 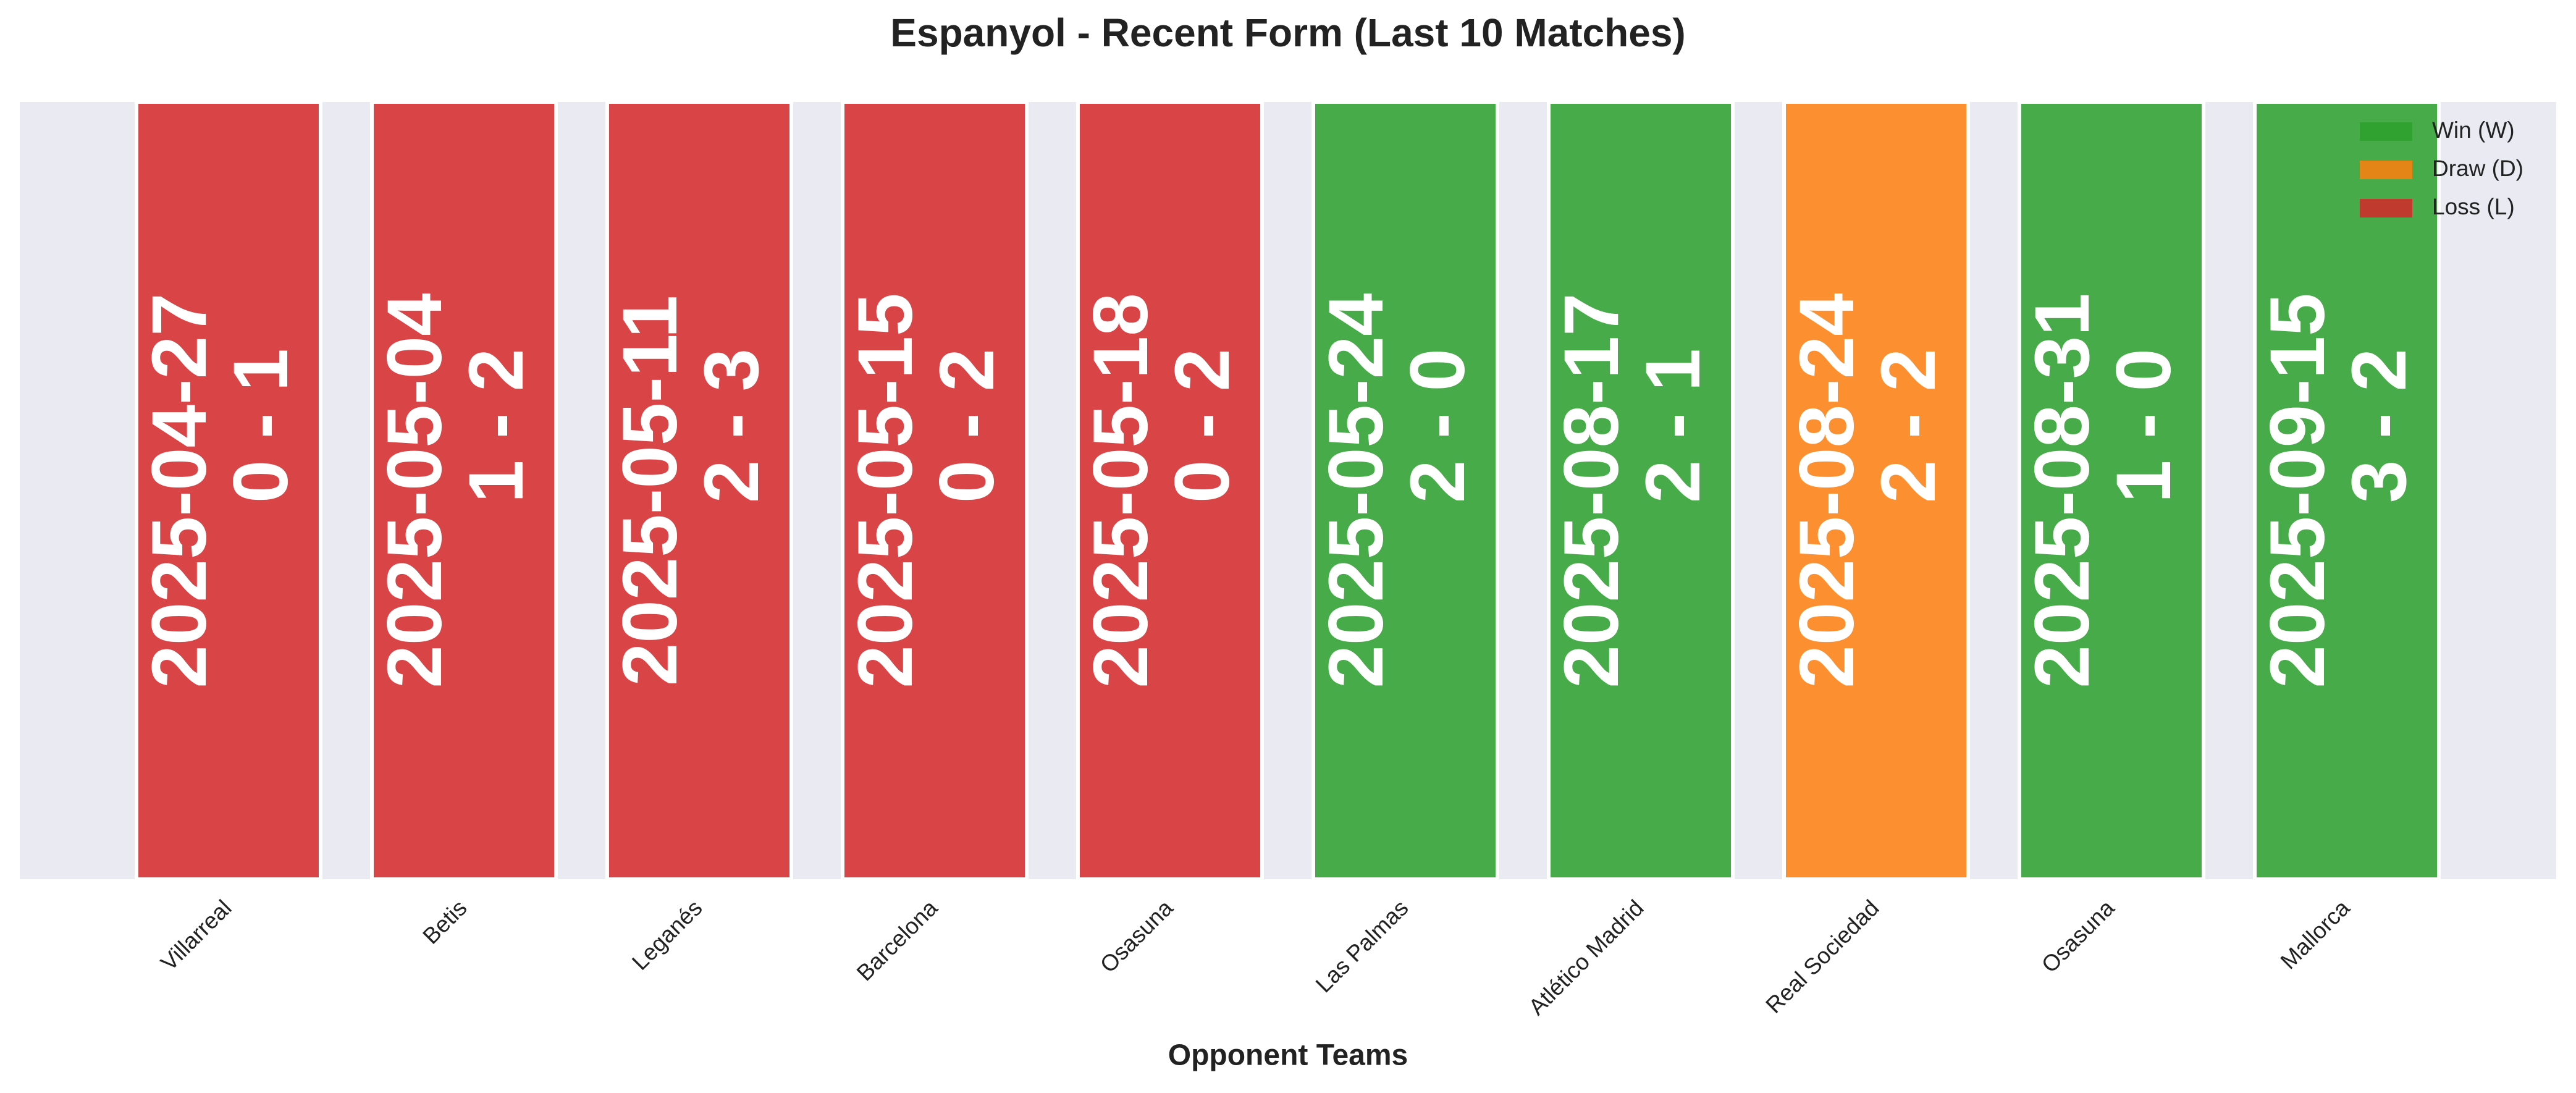 I want to click on legend-label: Loss (L), so click(x=2473, y=206).